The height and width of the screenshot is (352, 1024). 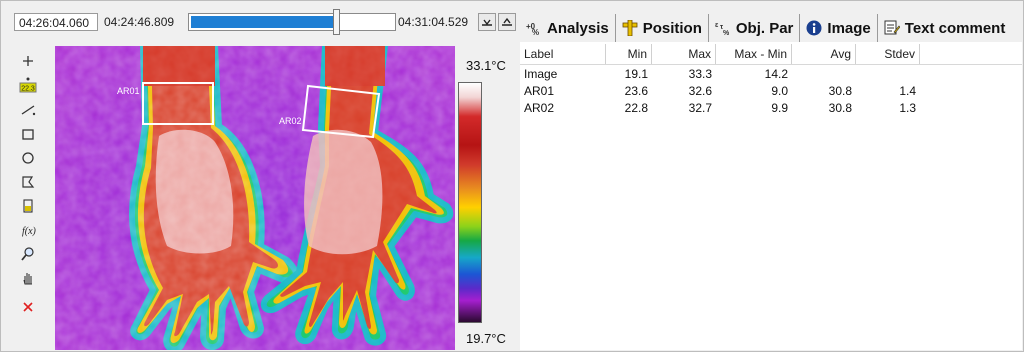 What do you see at coordinates (720, 108) in the screenshot?
I see `table-row: AR02 22.8 32.7 9.9 30.8 1.3` at bounding box center [720, 108].